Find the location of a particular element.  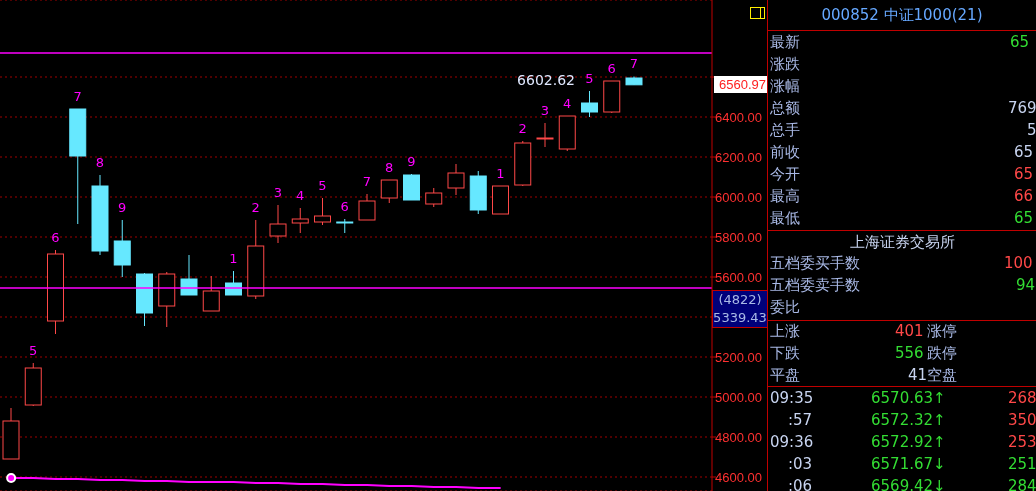

text: 6569.42↓ is located at coordinates (908, 483).